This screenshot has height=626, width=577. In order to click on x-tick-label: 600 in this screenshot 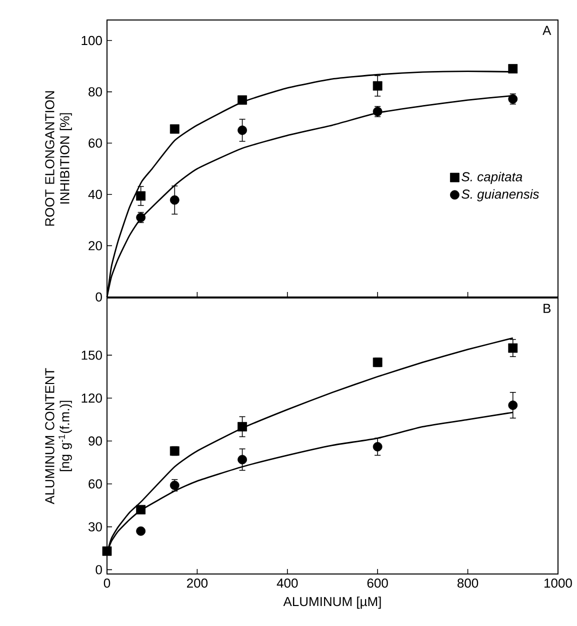, I will do `click(378, 583)`.